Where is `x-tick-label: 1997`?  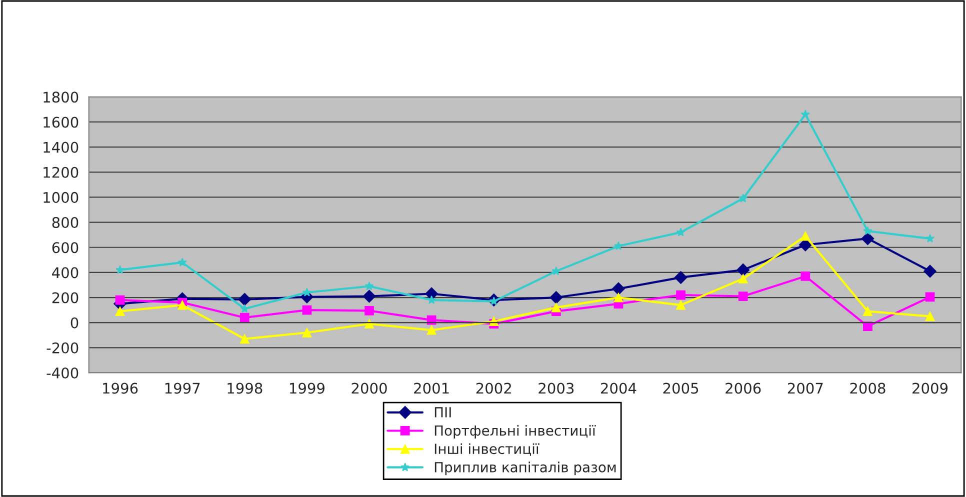
x-tick-label: 1997 is located at coordinates (182, 388).